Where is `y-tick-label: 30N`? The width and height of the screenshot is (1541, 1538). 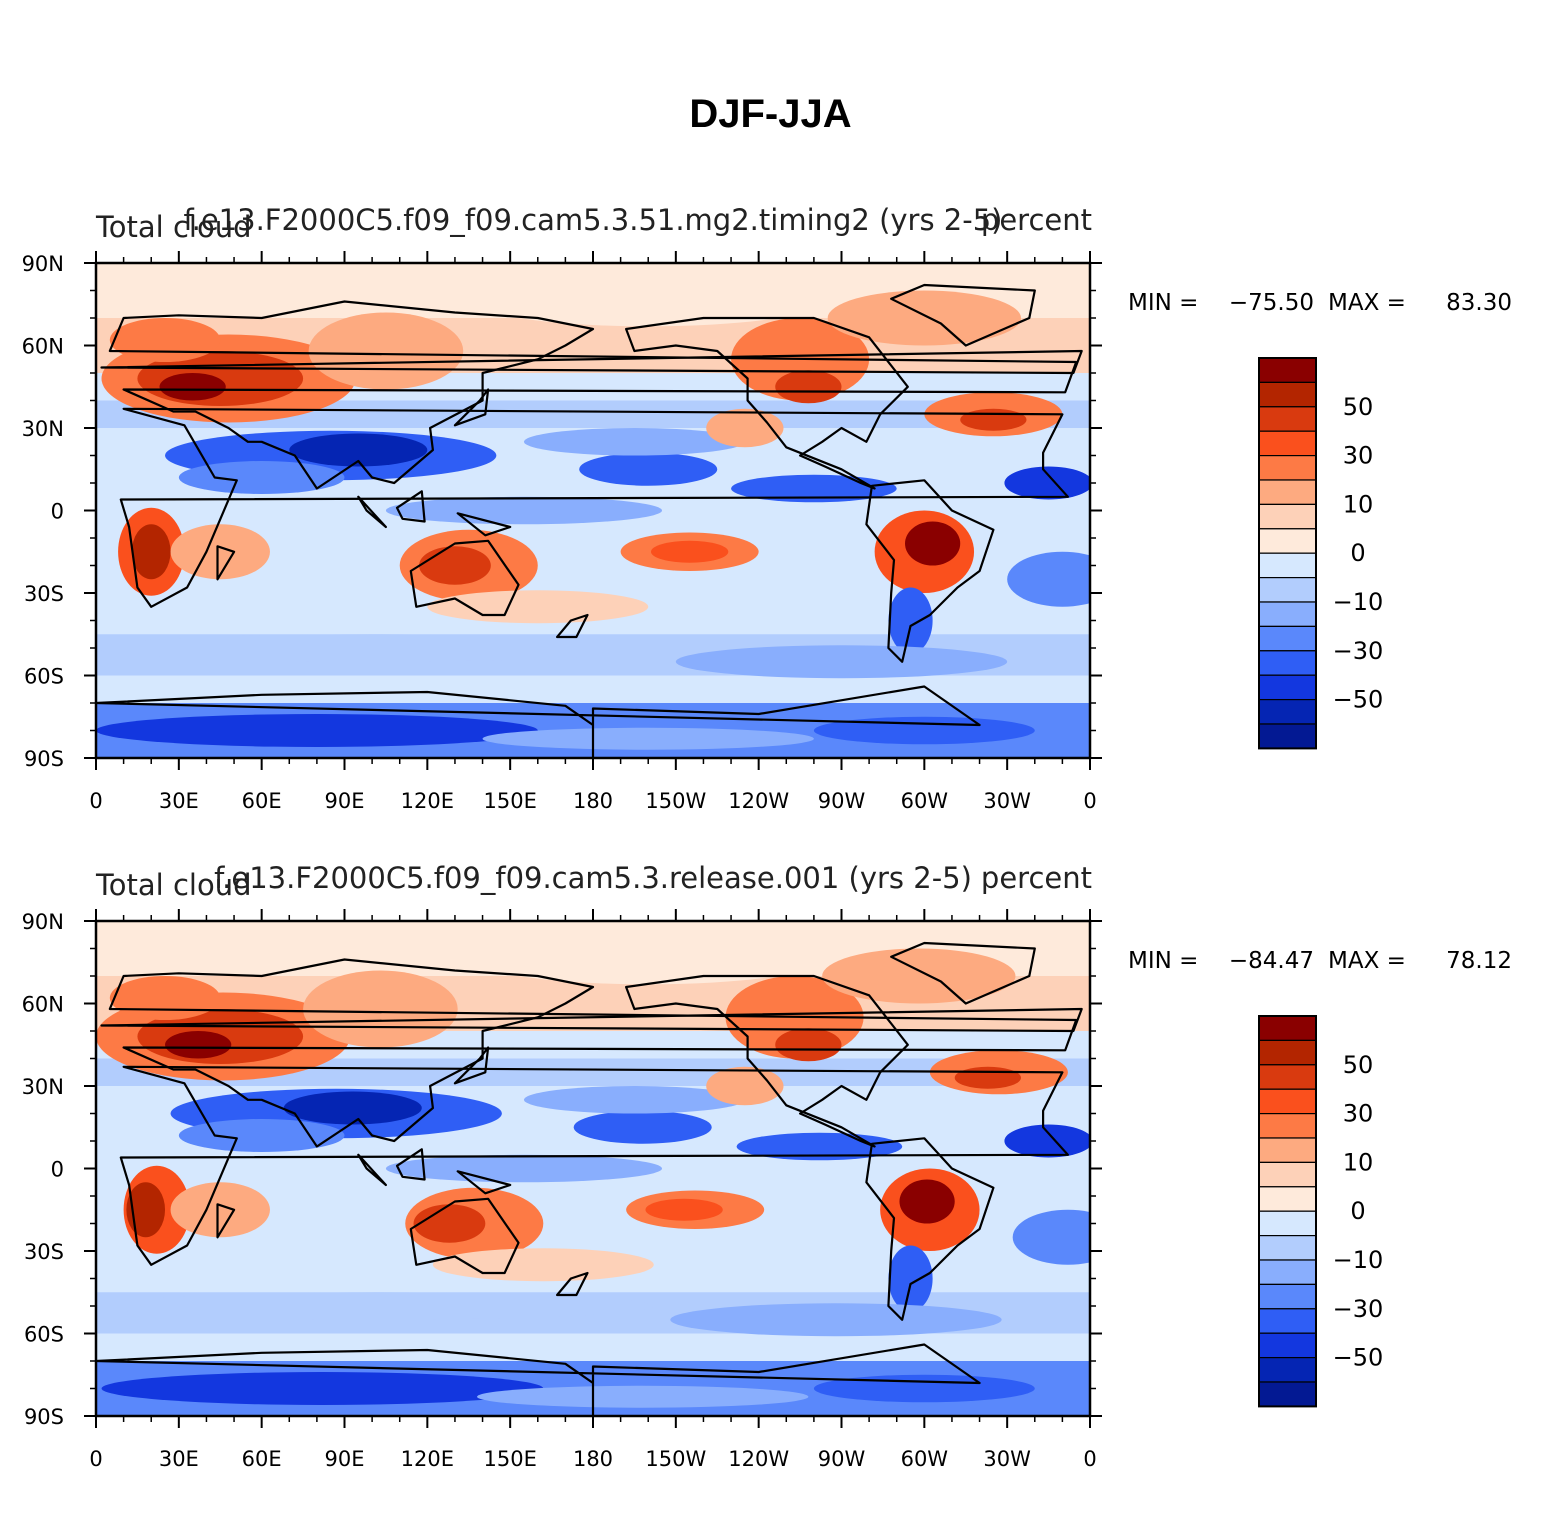
y-tick-label: 30N is located at coordinates (43, 1087).